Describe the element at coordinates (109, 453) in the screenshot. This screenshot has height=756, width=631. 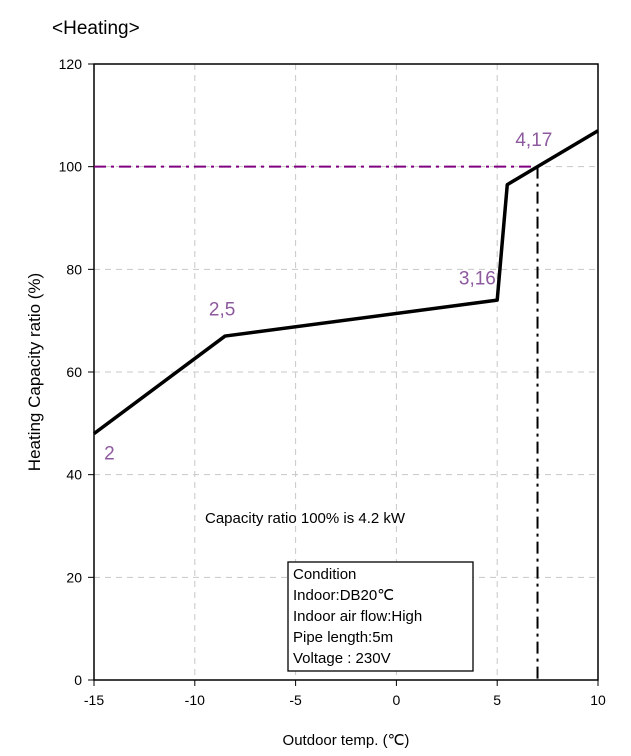
I see `point-annotation: 2` at that location.